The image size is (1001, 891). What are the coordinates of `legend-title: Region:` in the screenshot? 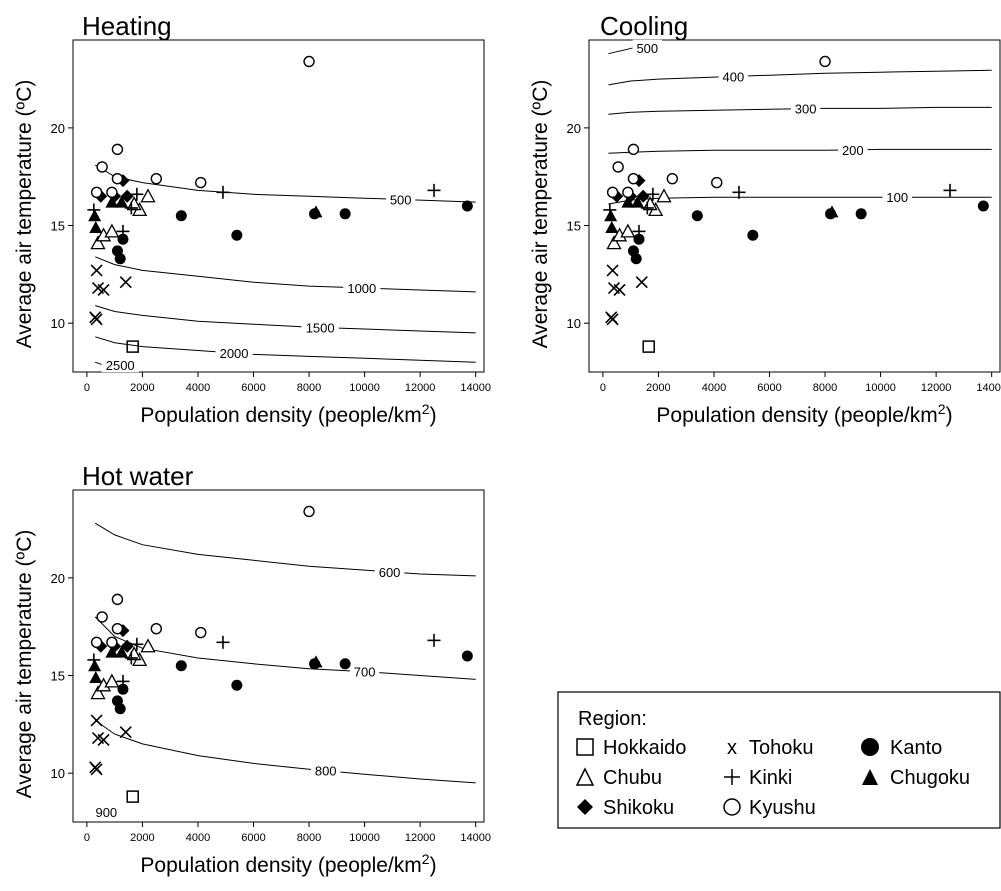 It's located at (612, 719).